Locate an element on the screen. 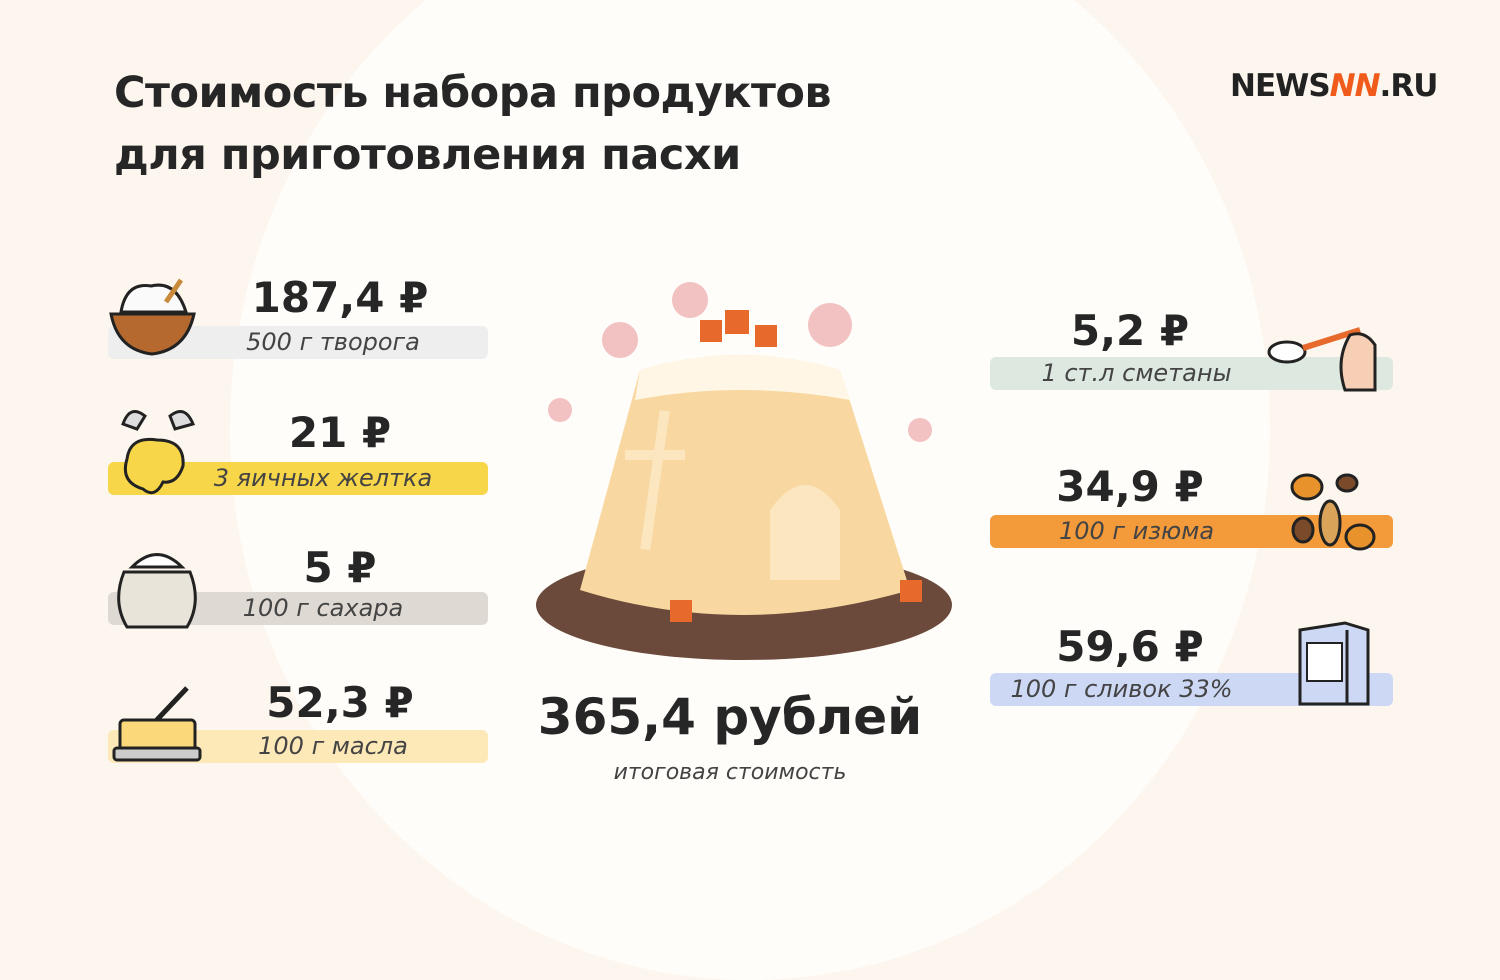 The height and width of the screenshot is (980, 1500). easter-paskha-illustration is located at coordinates (744, 471).